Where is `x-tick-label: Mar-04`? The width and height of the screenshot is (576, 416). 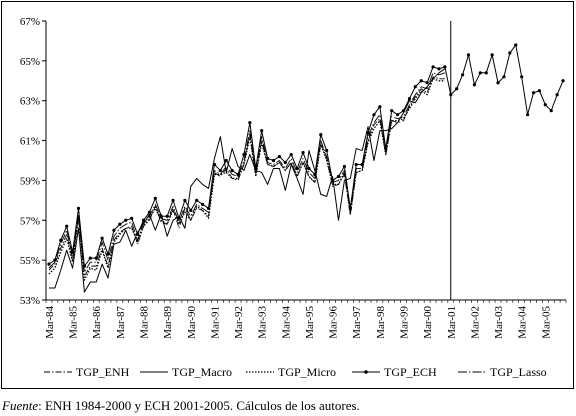
x-tick-label: Mar-04 is located at coordinates (523, 322).